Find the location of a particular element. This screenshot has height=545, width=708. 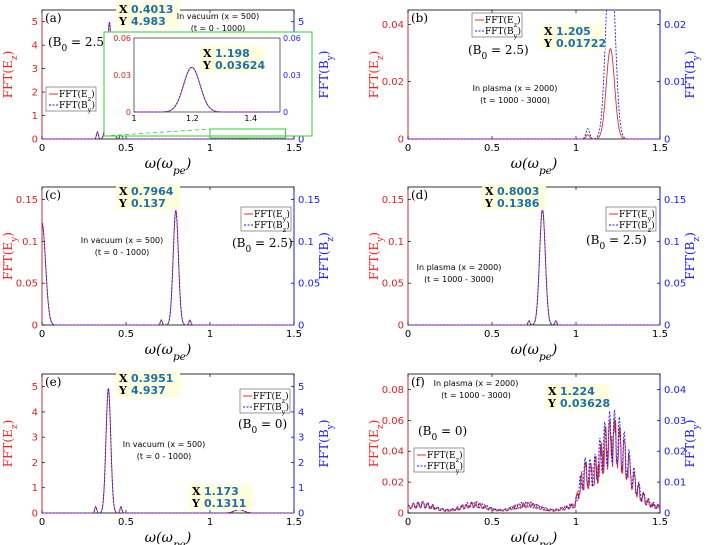

datatip-y-value: 0.01722 is located at coordinates (581, 43).